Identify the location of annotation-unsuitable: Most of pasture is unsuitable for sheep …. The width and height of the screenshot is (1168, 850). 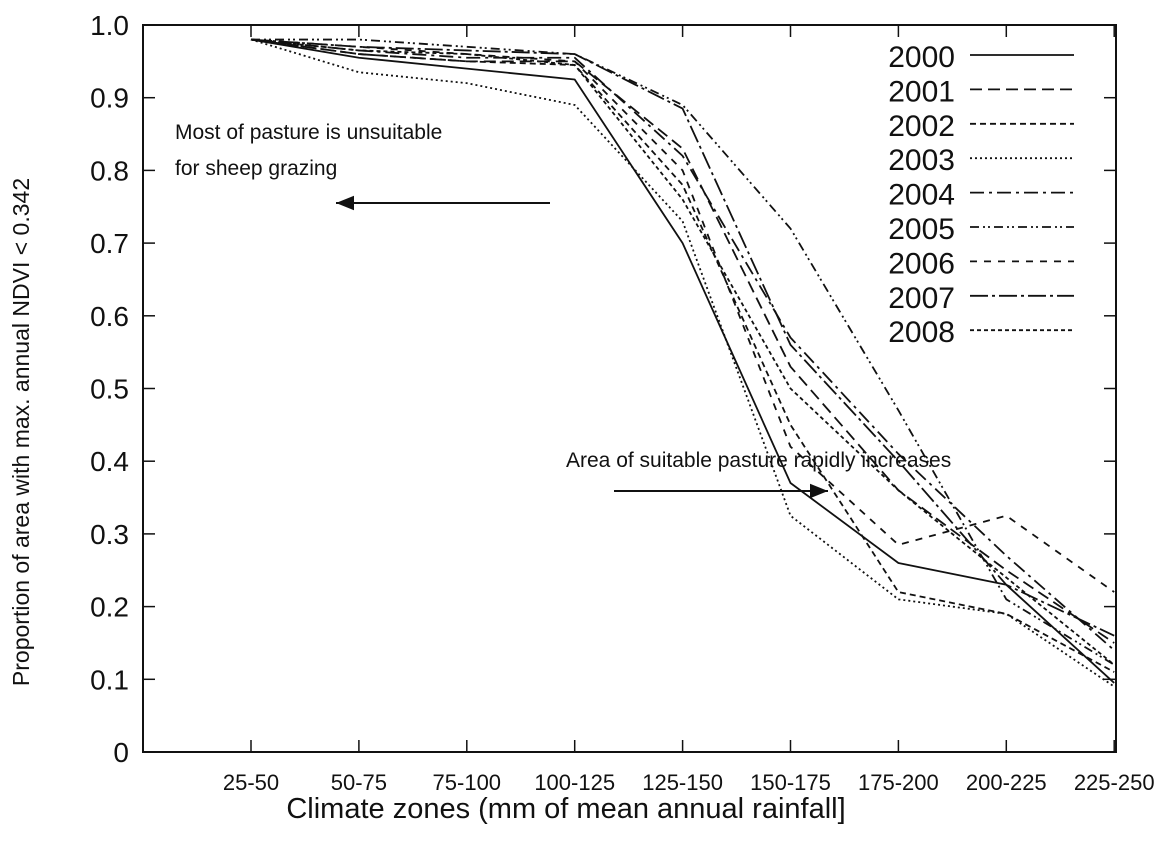
(362, 166).